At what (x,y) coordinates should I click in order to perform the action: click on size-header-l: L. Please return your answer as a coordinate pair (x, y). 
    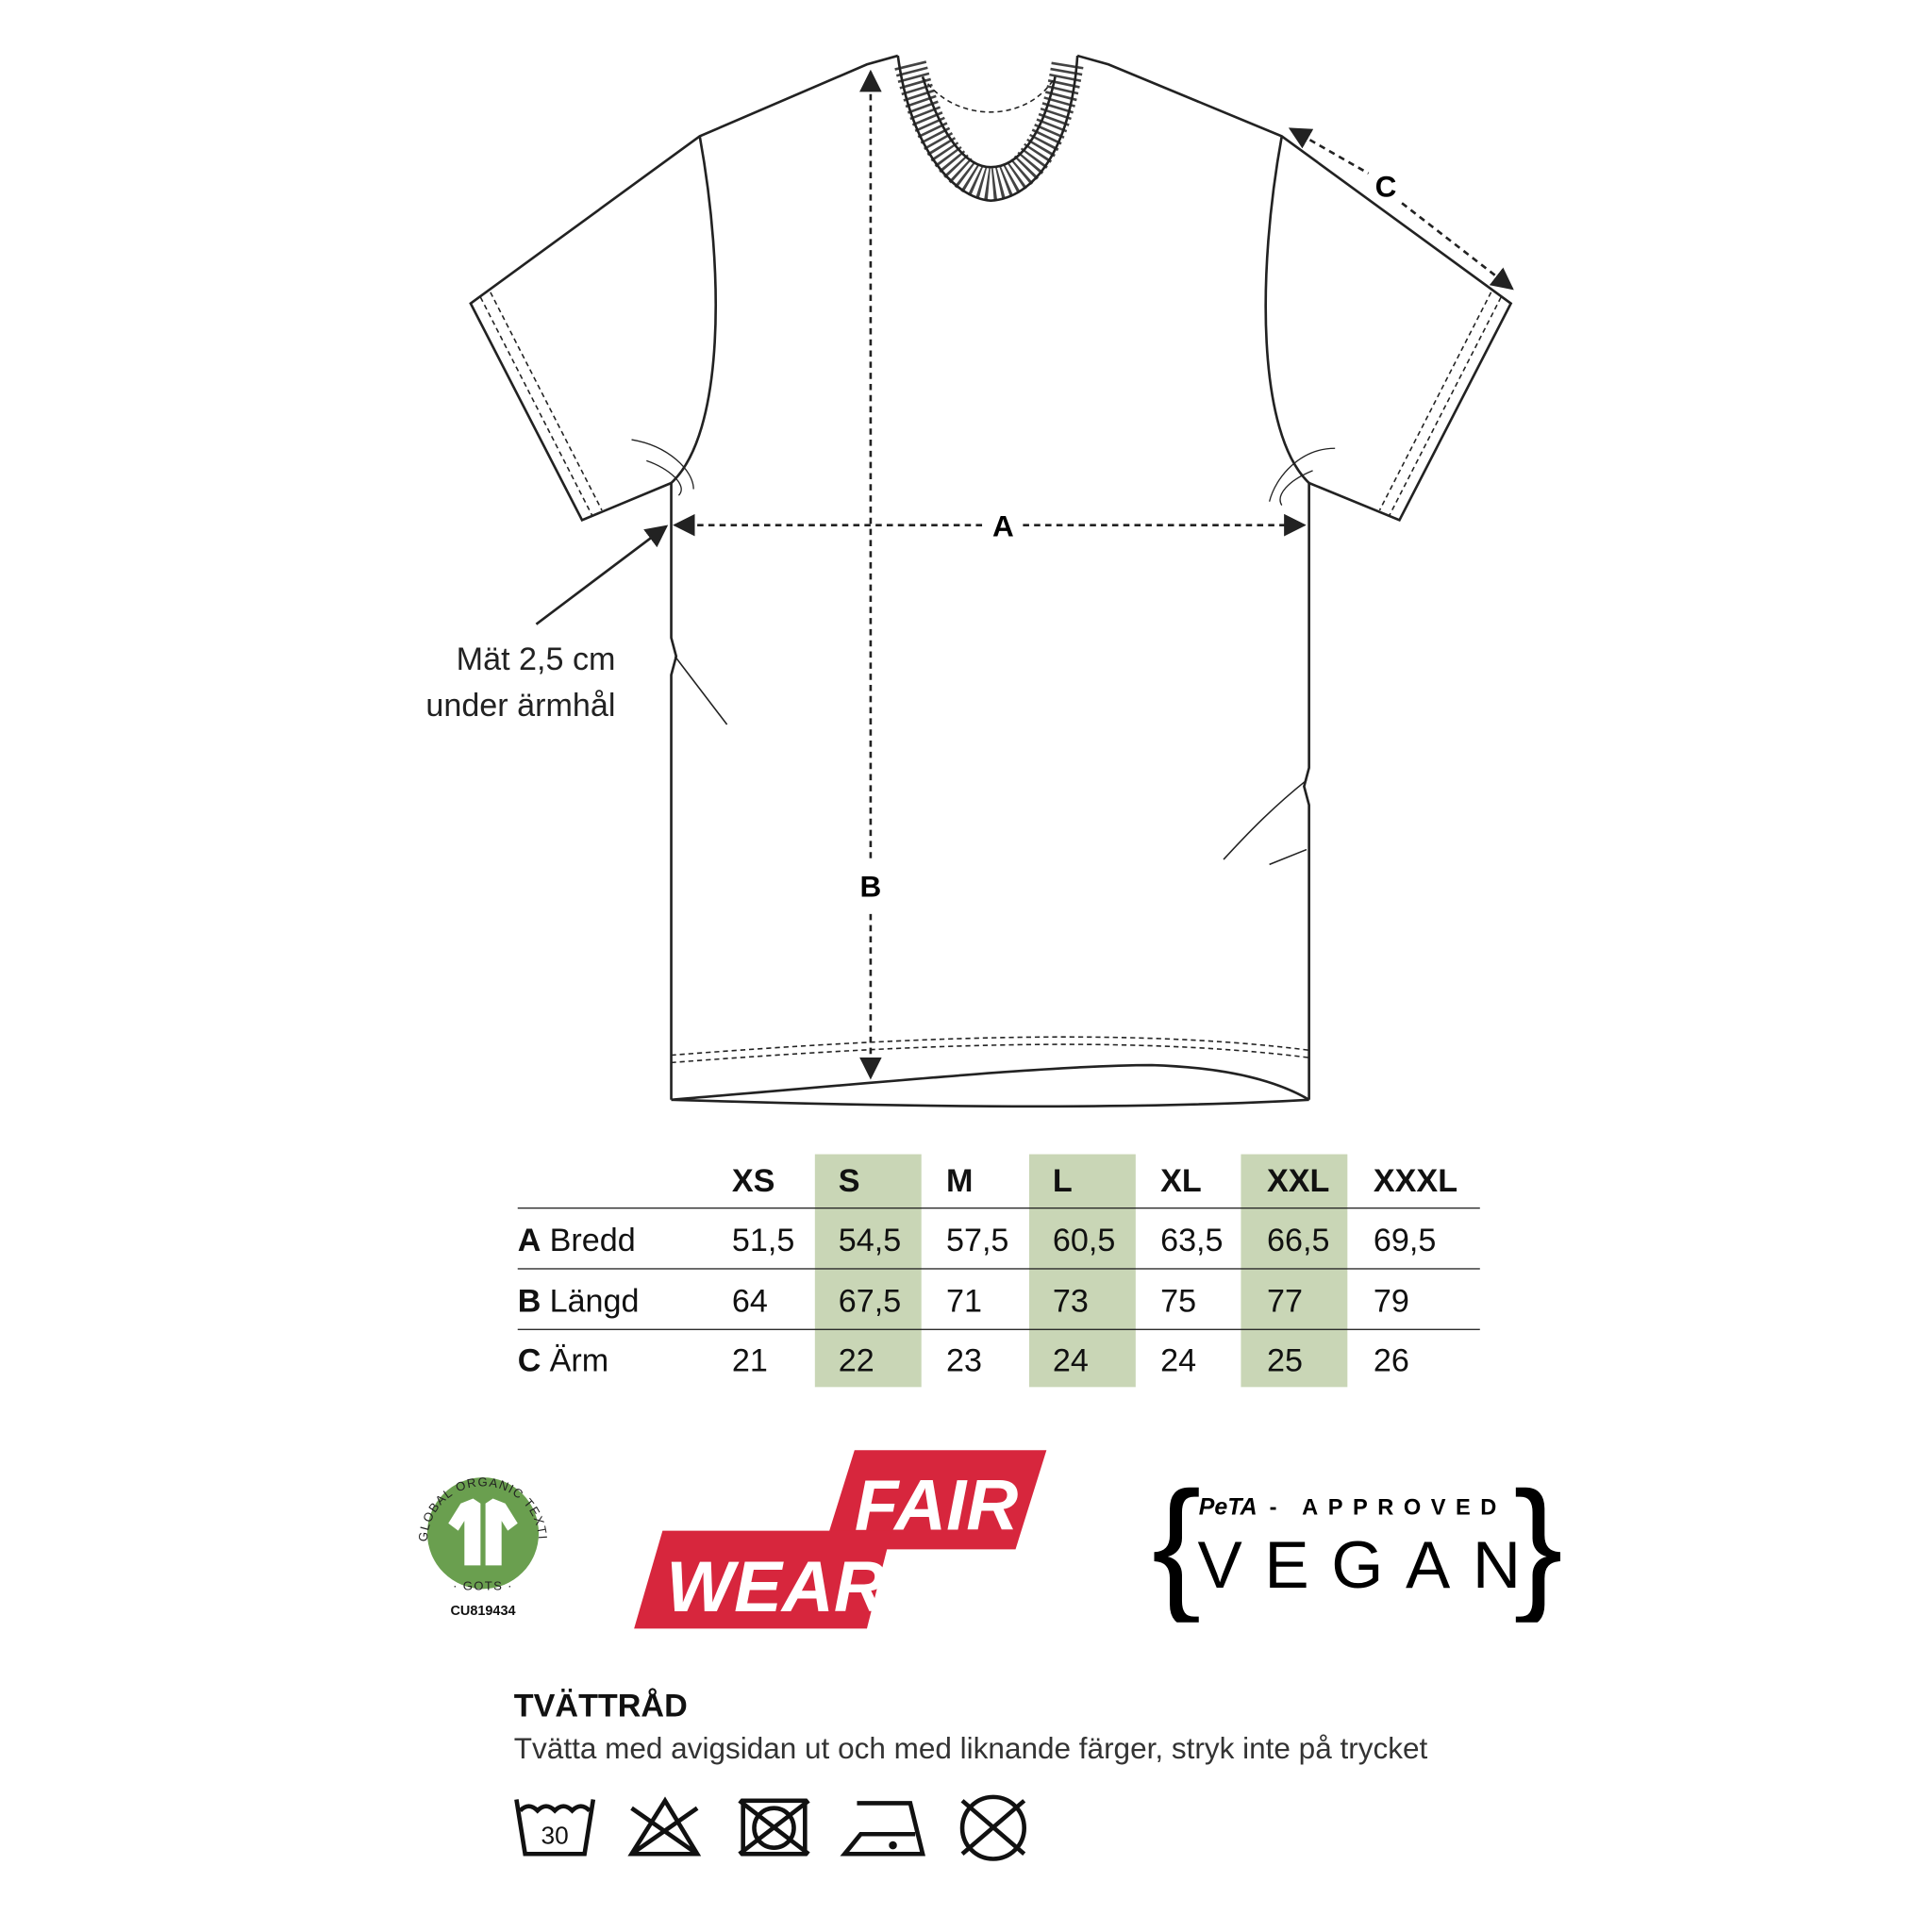
    Looking at the image, I should click on (1062, 1180).